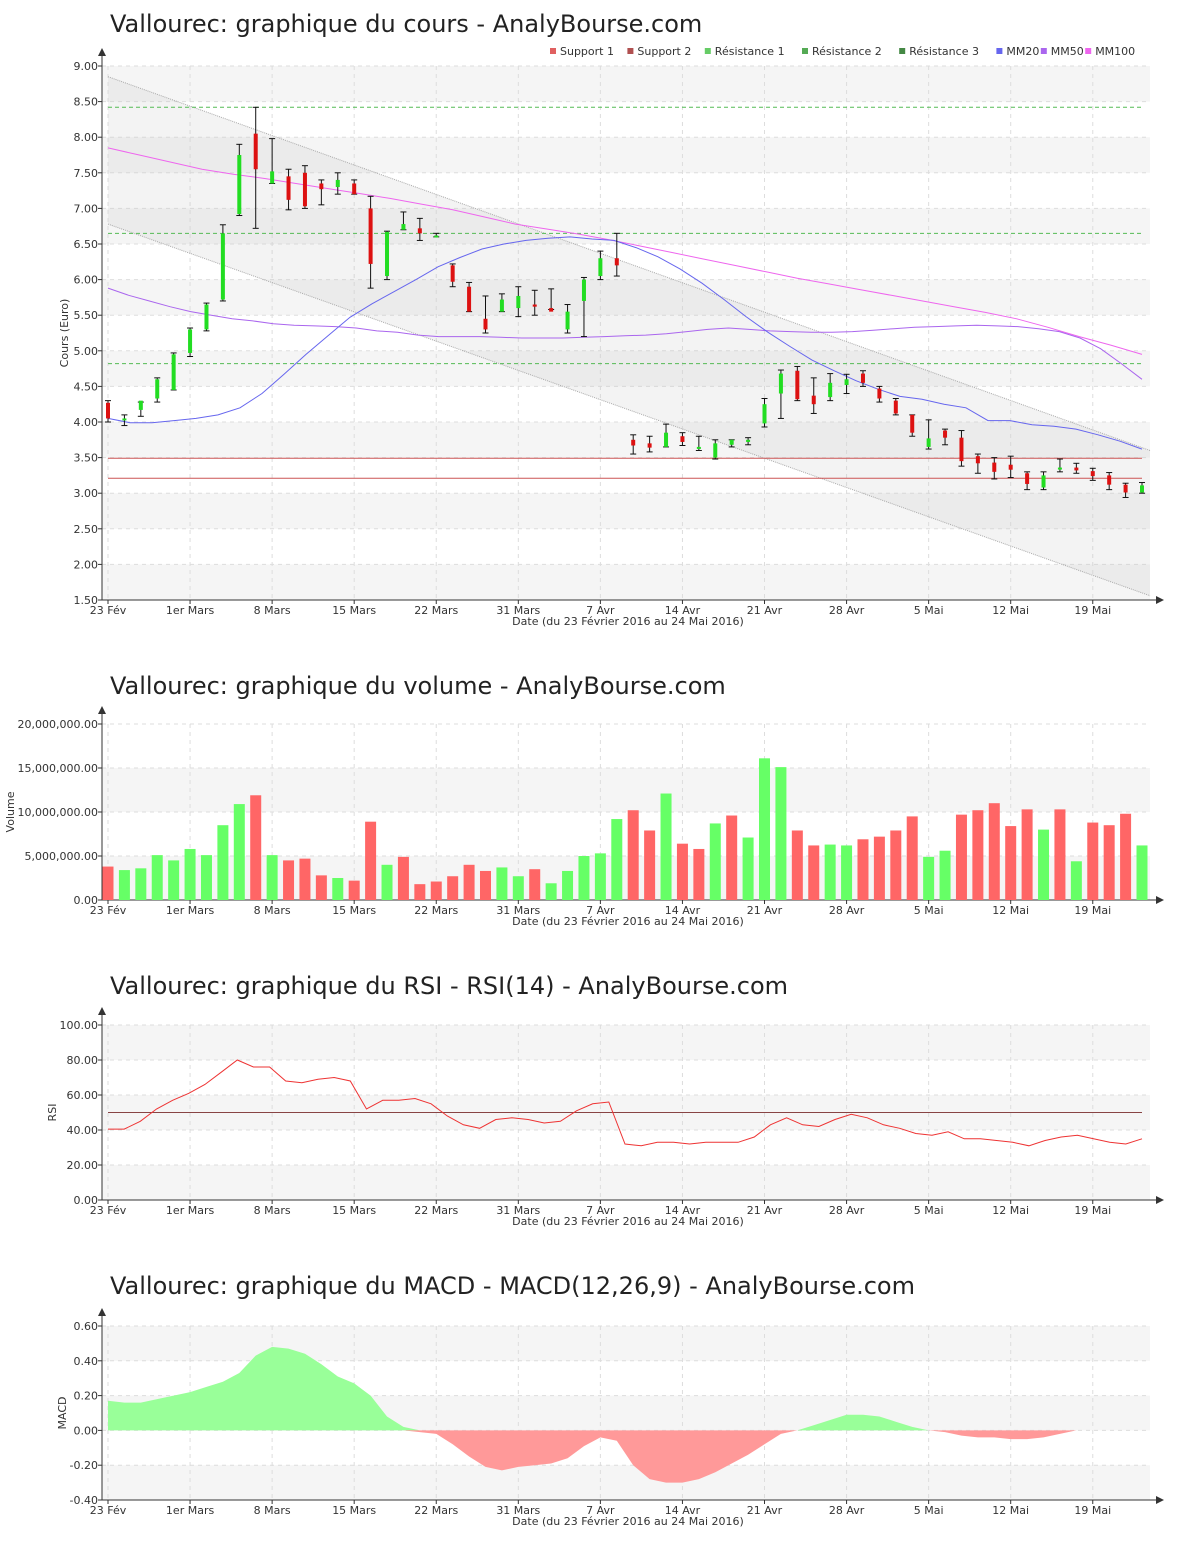  Describe the element at coordinates (847, 51) in the screenshot. I see `legend-label: Résistance 2` at that location.